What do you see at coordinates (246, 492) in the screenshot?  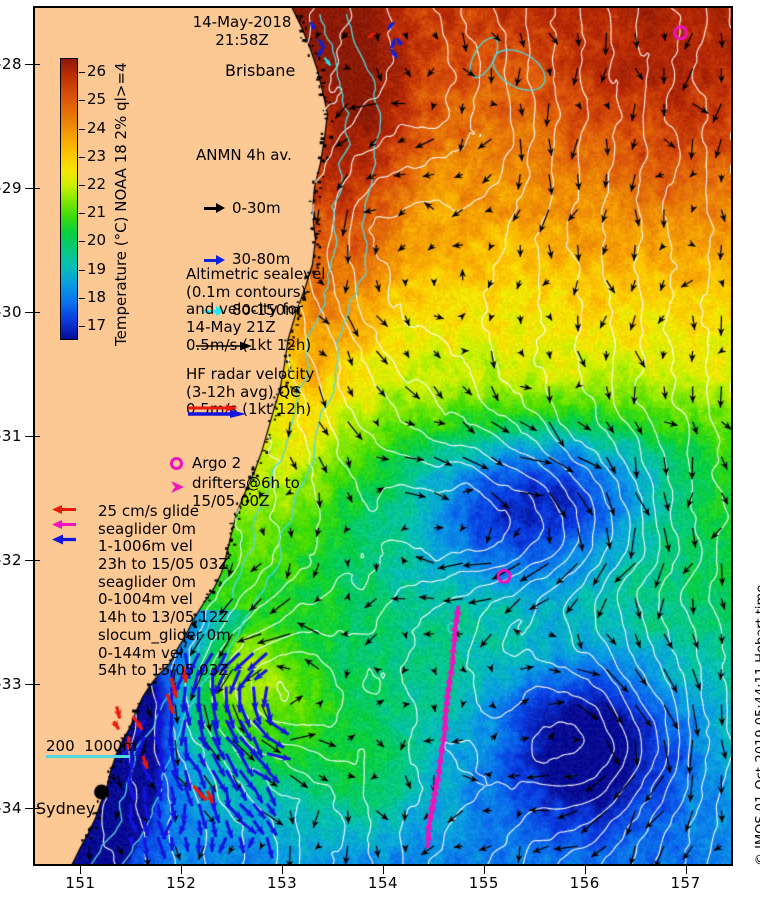 I see `legend-drifters-text: drifters@6h to 15/05 00Z` at bounding box center [246, 492].